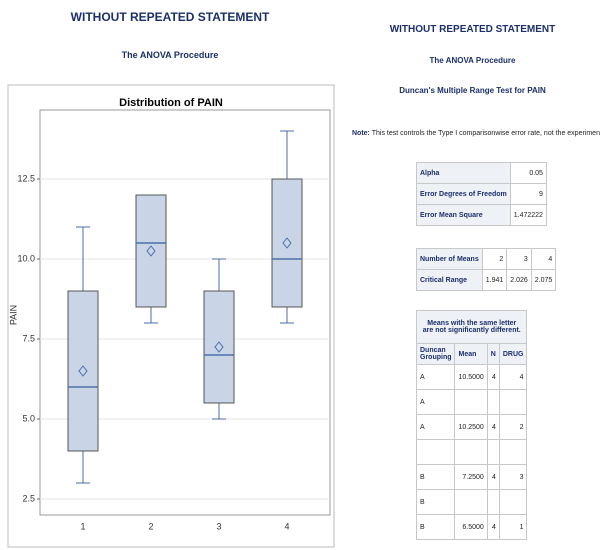 This screenshot has height=550, width=600. What do you see at coordinates (472, 60) in the screenshot?
I see `right-subtitle: The ANOVA Procedure` at bounding box center [472, 60].